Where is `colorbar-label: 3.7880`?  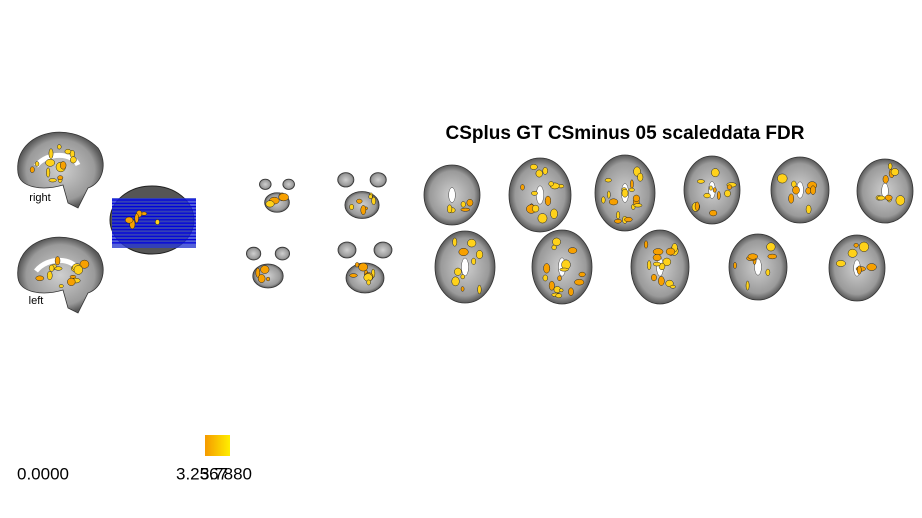
colorbar-label: 3.7880 is located at coordinates (226, 473).